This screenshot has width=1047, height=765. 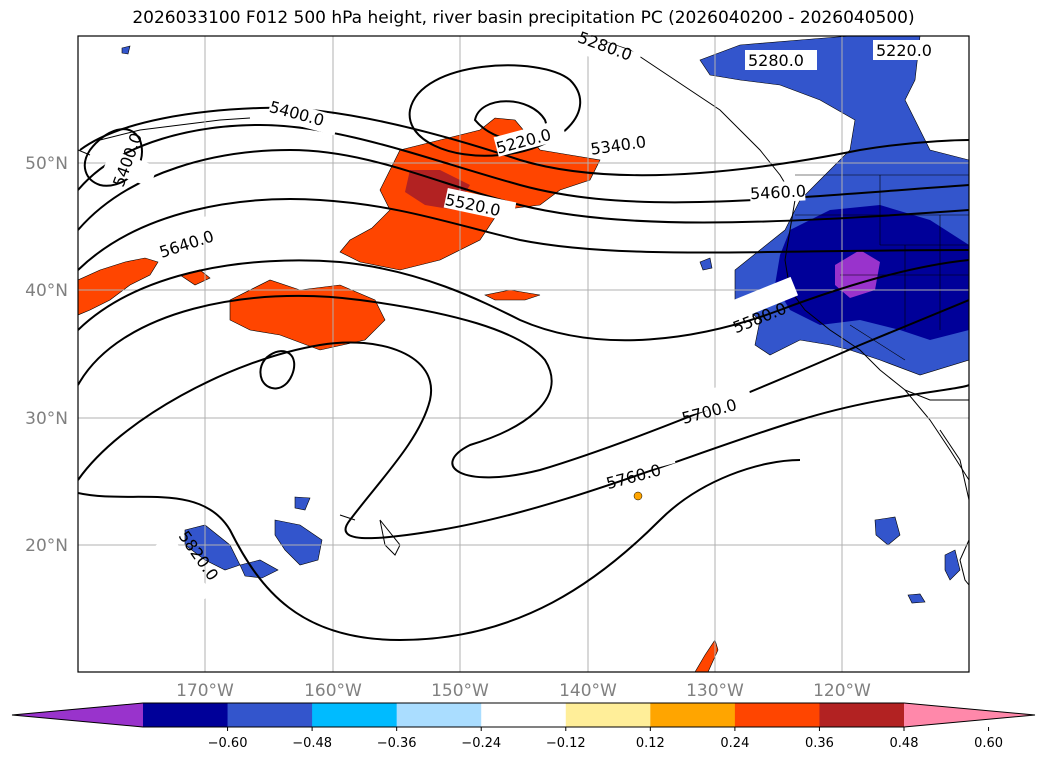 What do you see at coordinates (842, 691) in the screenshot?
I see `longitude-label: 120°W` at bounding box center [842, 691].